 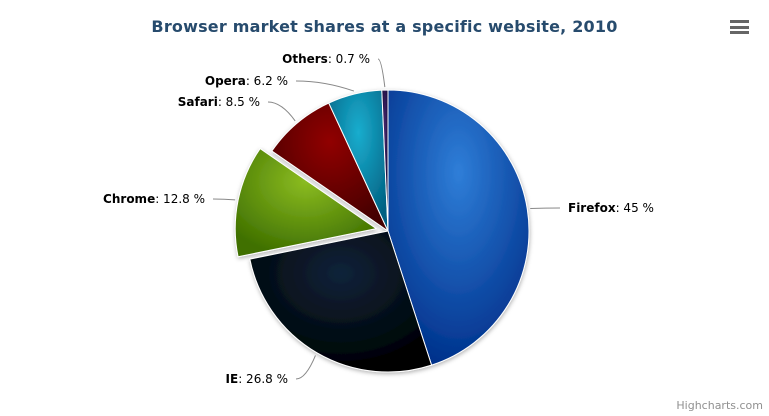 What do you see at coordinates (305, 203) in the screenshot?
I see `pie-slice-chrome` at bounding box center [305, 203].